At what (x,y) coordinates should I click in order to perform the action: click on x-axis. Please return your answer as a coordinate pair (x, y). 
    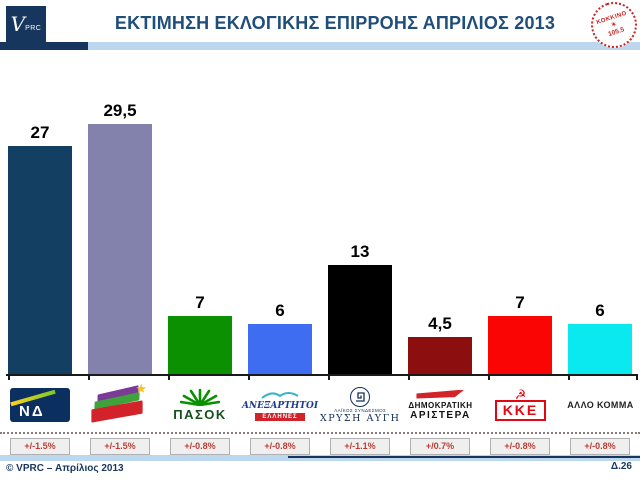
    Looking at the image, I should click on (322, 375).